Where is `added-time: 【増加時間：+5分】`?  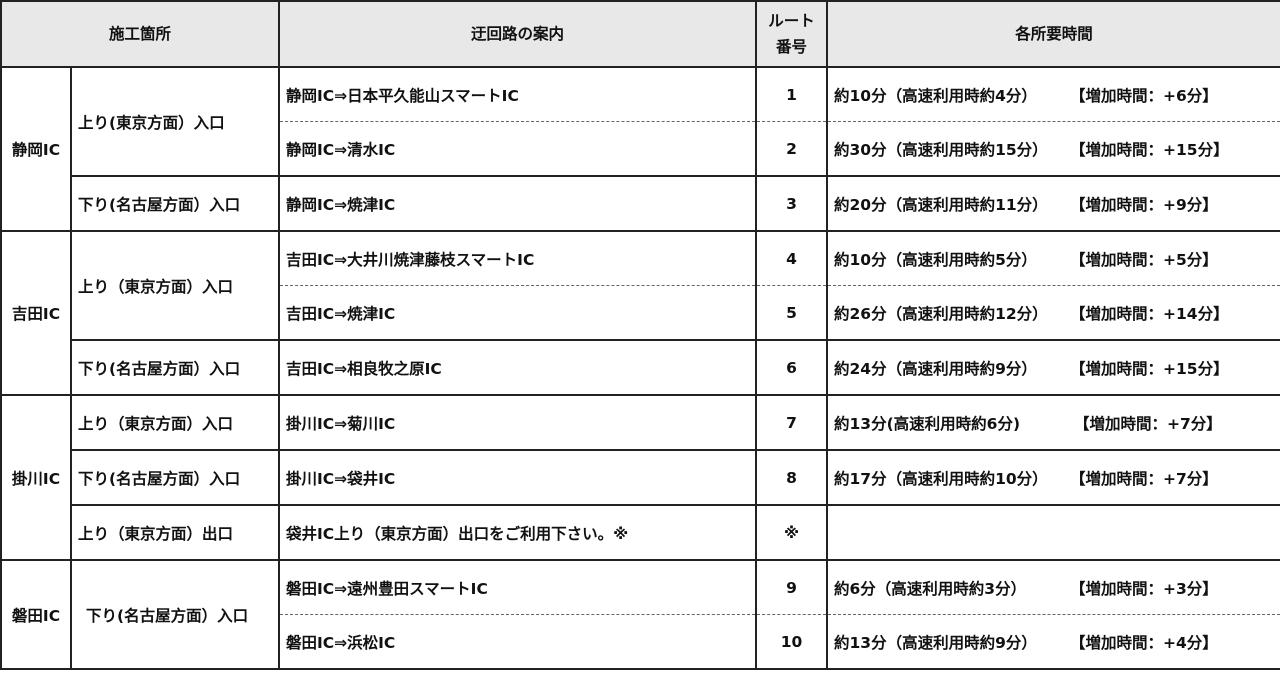 added-time: 【増加時間：+5分】 is located at coordinates (1144, 259).